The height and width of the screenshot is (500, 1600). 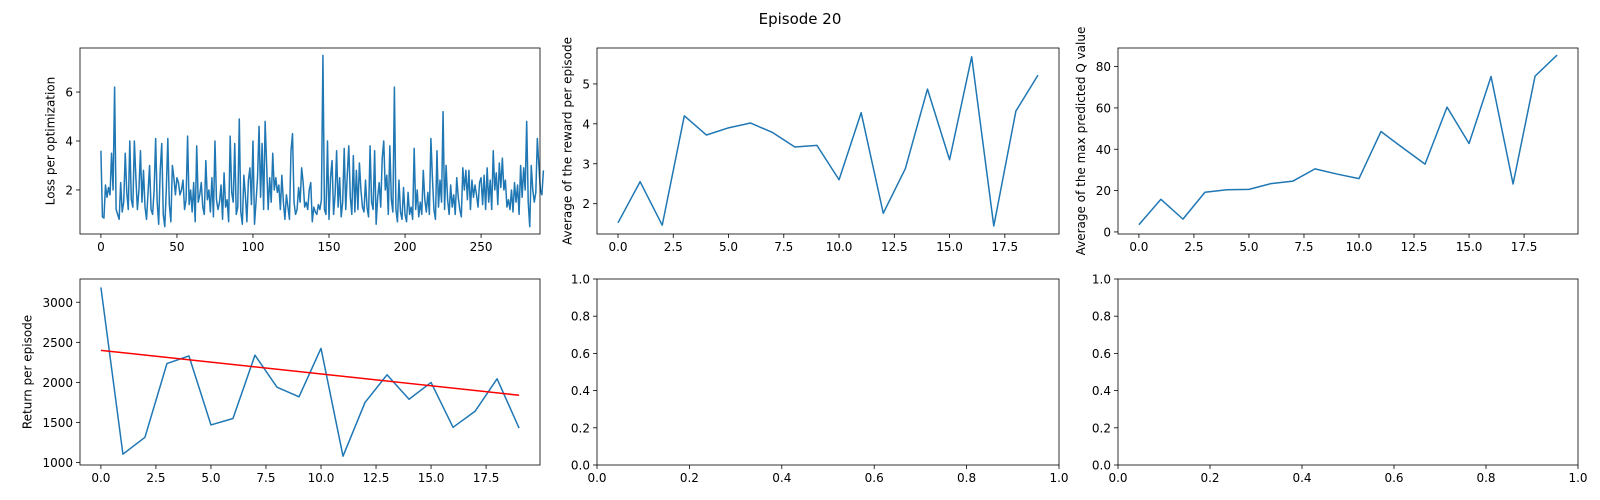 I want to click on y-tick-label: 2500, so click(x=57, y=343).